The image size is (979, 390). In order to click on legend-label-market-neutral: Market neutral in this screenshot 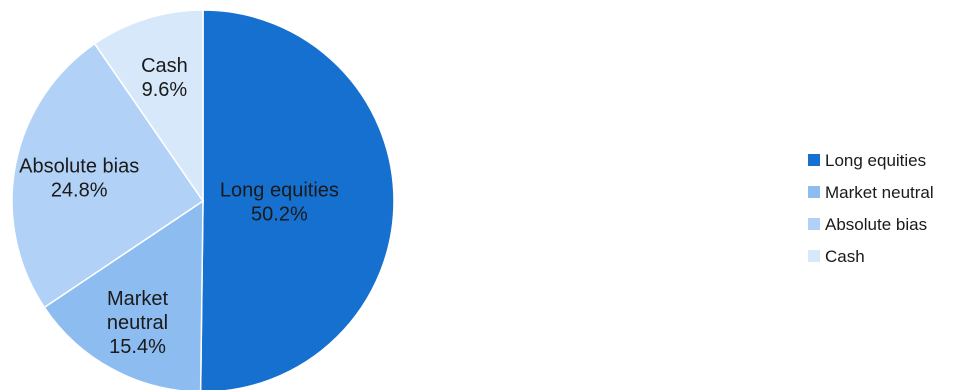, I will do `click(879, 192)`.